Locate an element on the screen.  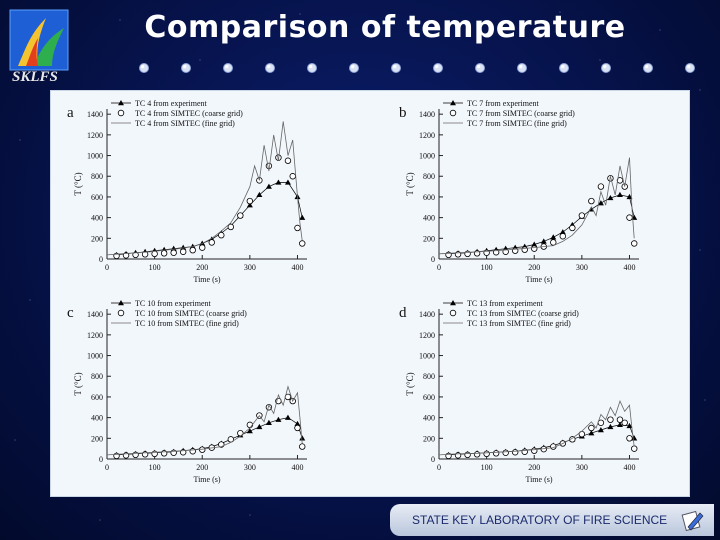
legend-swatch-circle is located at coordinates (121, 113).